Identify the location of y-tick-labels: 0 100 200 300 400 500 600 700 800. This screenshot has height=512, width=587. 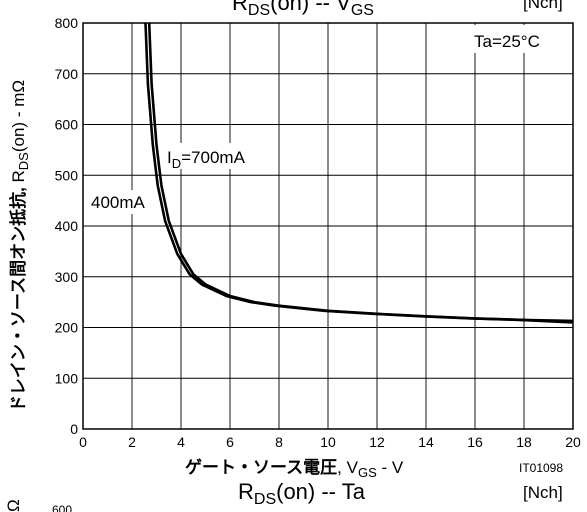
(67, 226).